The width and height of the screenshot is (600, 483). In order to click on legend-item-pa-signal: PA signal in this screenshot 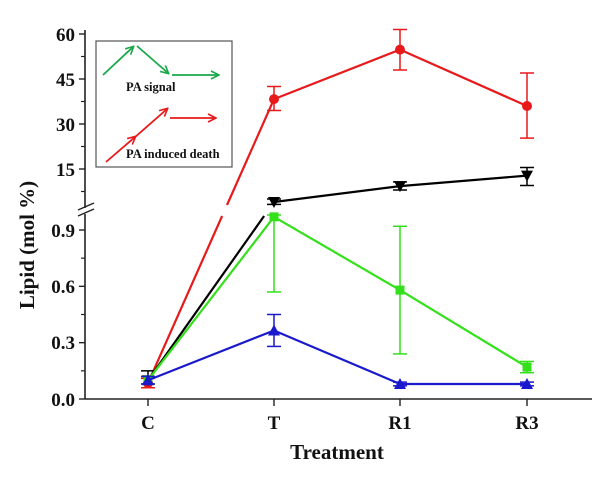, I will do `click(160, 70)`.